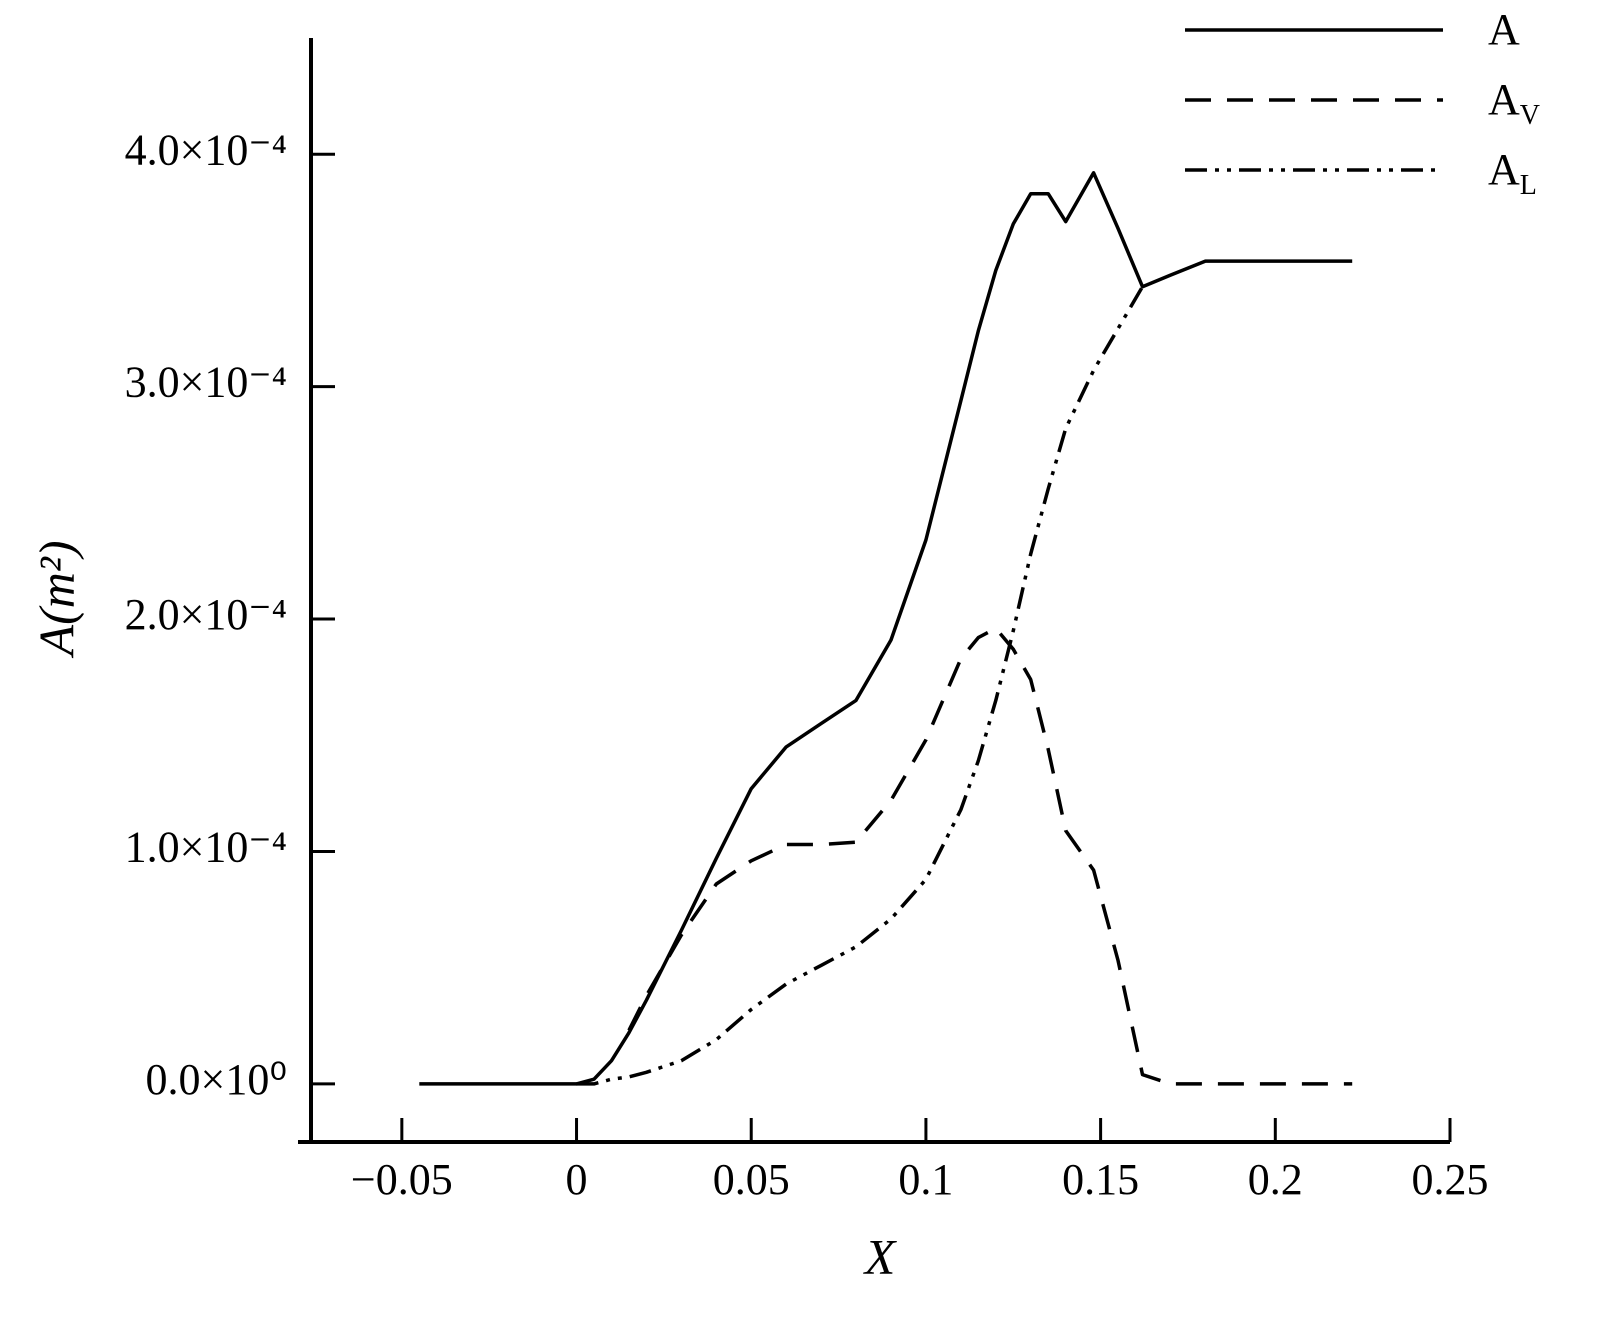  What do you see at coordinates (402, 1179) in the screenshot?
I see `x-tick-label: −0.05` at bounding box center [402, 1179].